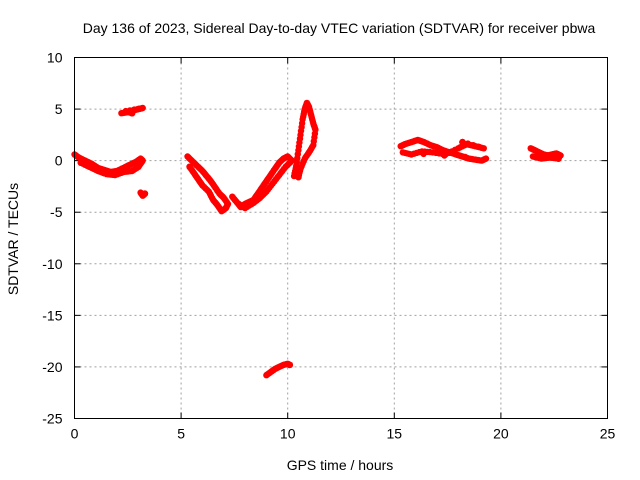 Image resolution: width=640 pixels, height=480 pixels. I want to click on y-tick-label: 0, so click(59, 161).